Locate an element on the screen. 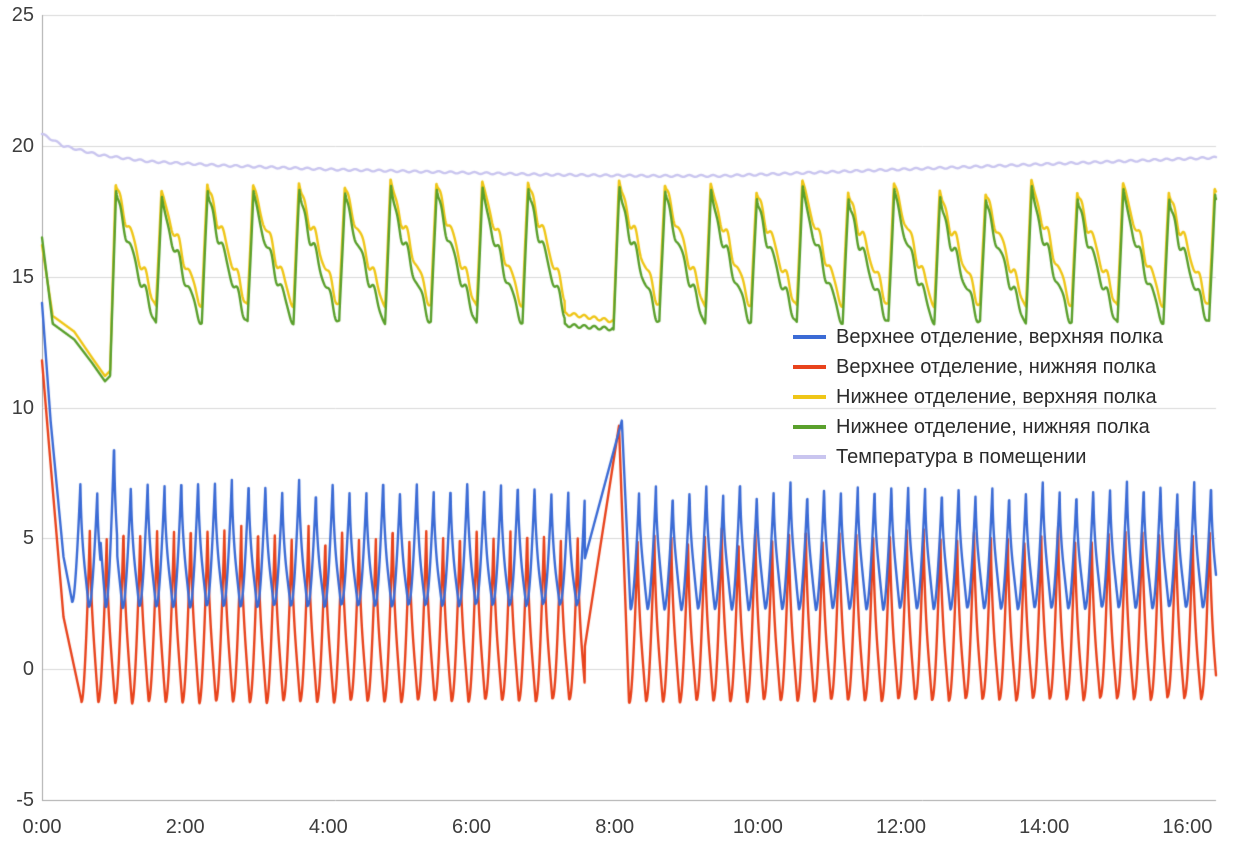 Image resolution: width=1243 pixels, height=857 pixels. legend-label: Верхнее отделение, верхняя полка is located at coordinates (999, 336).